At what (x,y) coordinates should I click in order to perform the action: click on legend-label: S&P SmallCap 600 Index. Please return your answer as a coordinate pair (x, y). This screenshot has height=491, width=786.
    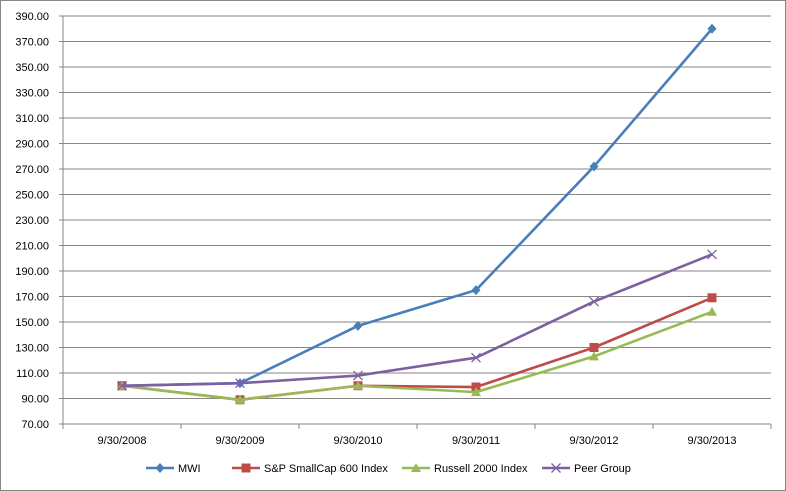
    Looking at the image, I should click on (326, 469).